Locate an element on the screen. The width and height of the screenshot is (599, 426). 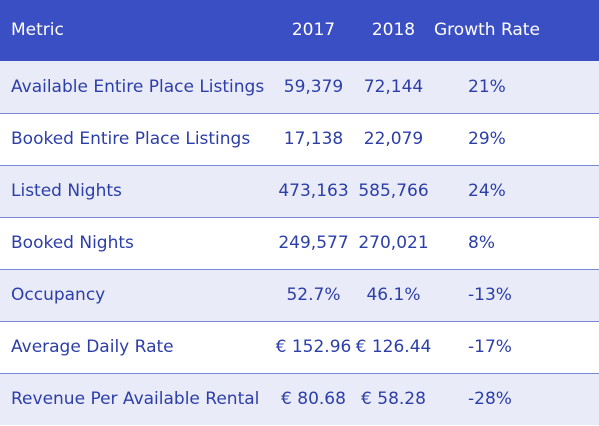
cell-metric: Average Daily Rate is located at coordinates (92, 347).